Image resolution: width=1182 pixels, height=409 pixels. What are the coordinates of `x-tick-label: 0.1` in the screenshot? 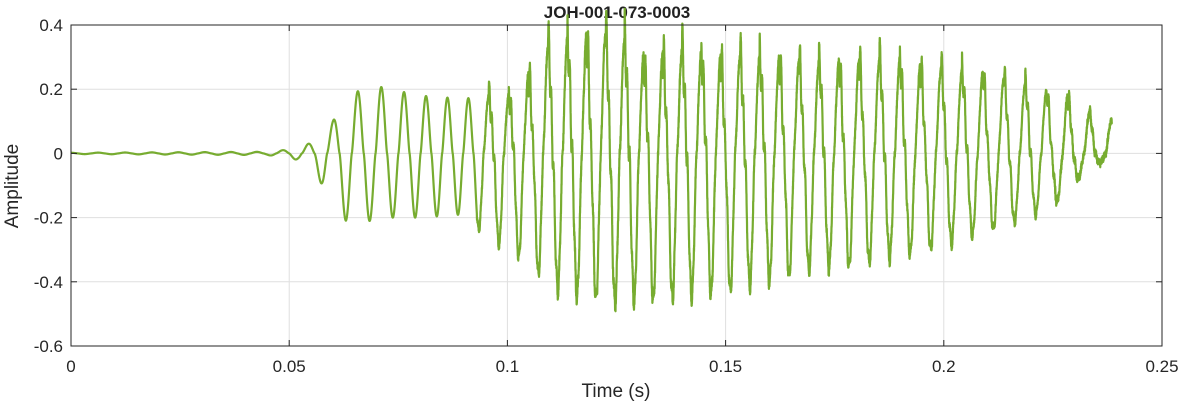 It's located at (508, 366).